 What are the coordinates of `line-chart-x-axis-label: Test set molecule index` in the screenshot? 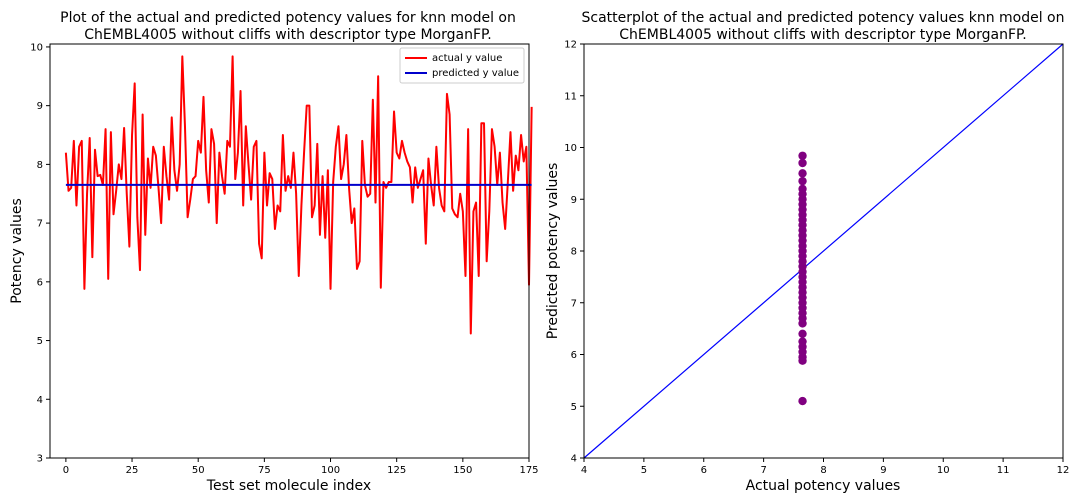 It's located at (288, 486).